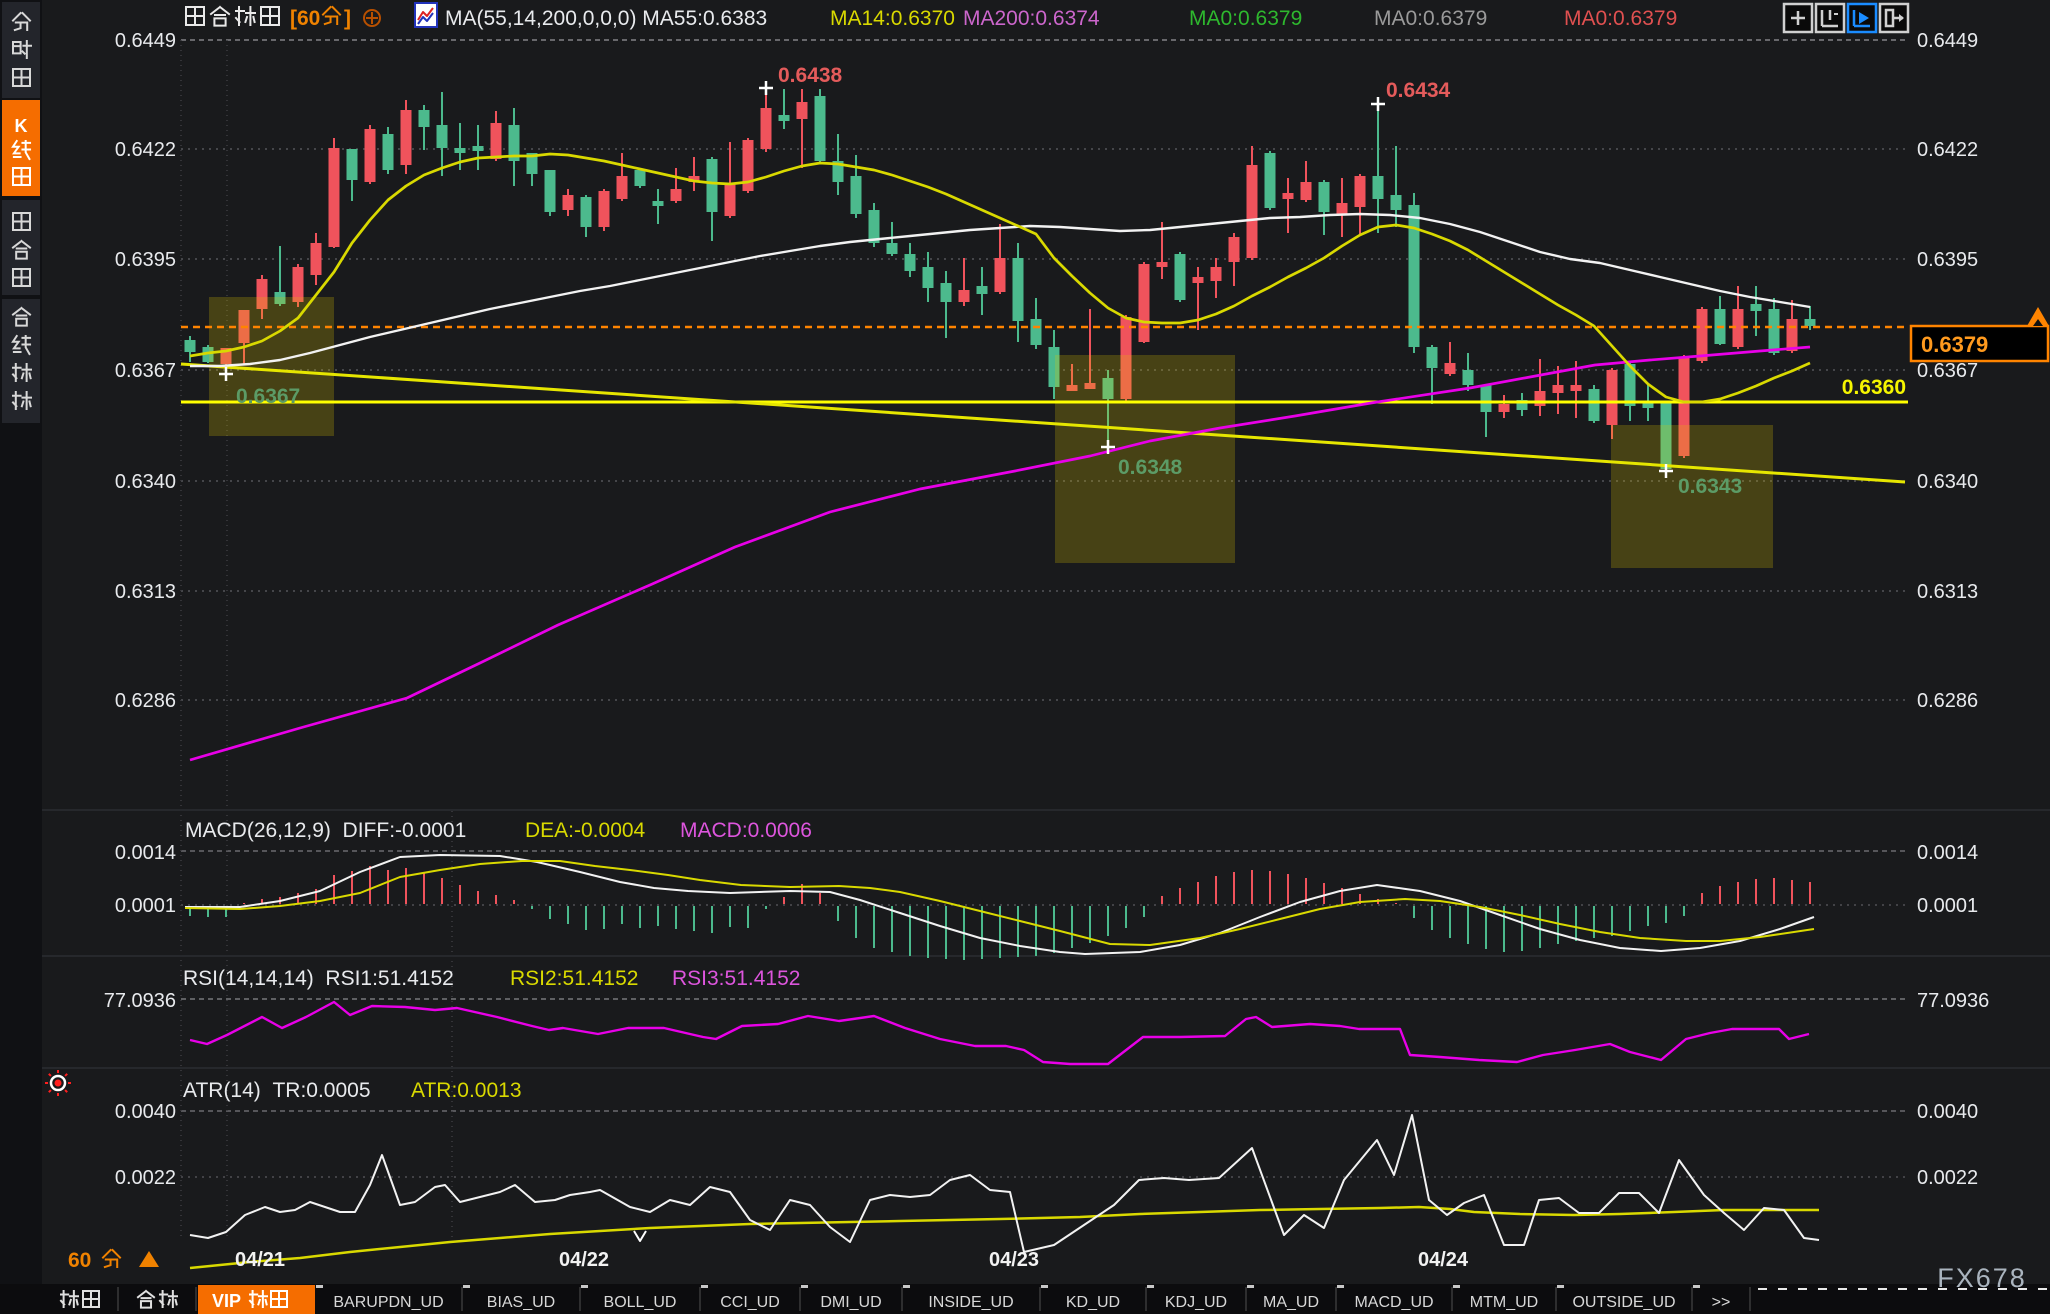 The width and height of the screenshot is (2050, 1314). What do you see at coordinates (1504, 1302) in the screenshot?
I see `svg-text: MTM_UD` at bounding box center [1504, 1302].